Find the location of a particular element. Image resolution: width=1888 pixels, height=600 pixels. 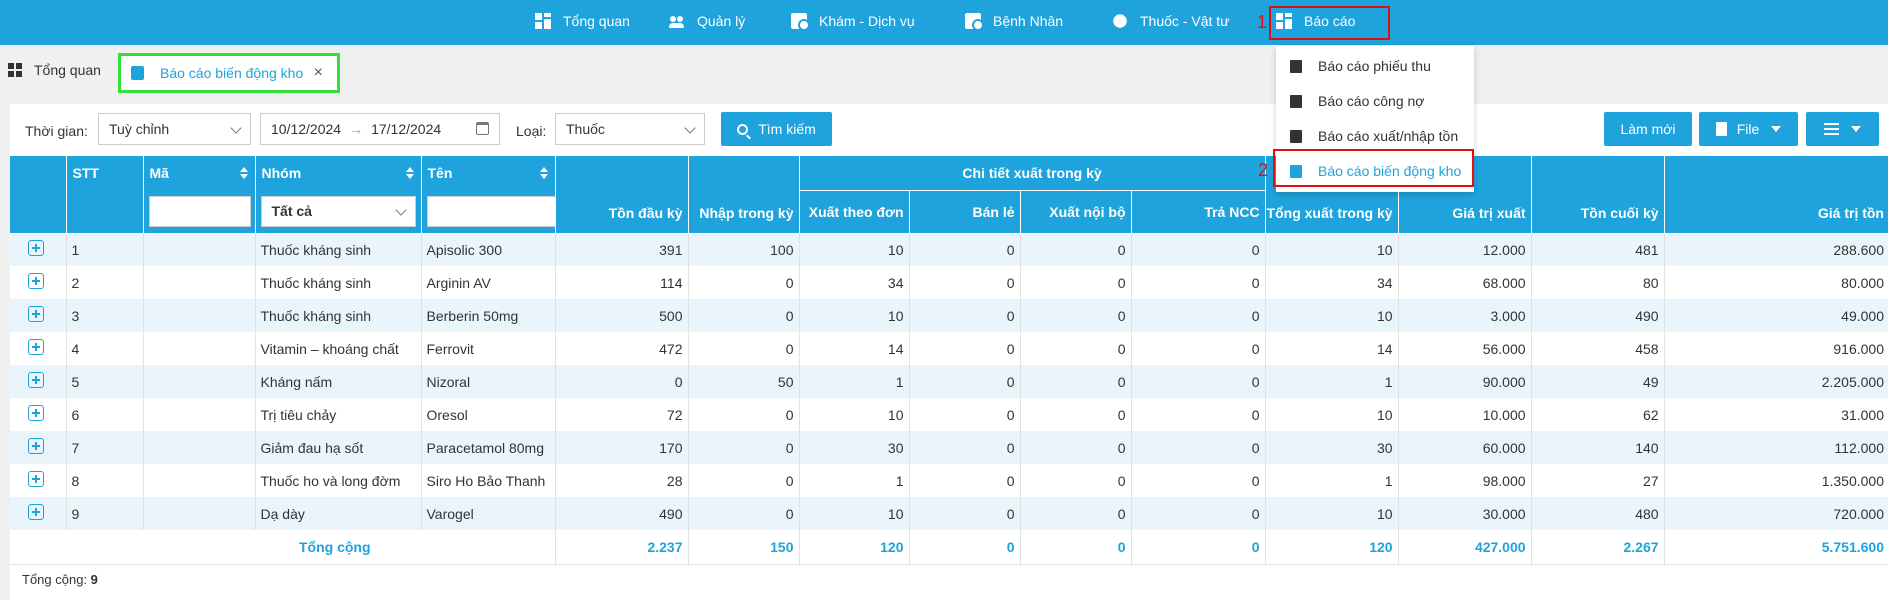

cell-export-value: 90.000 is located at coordinates (1465, 381).